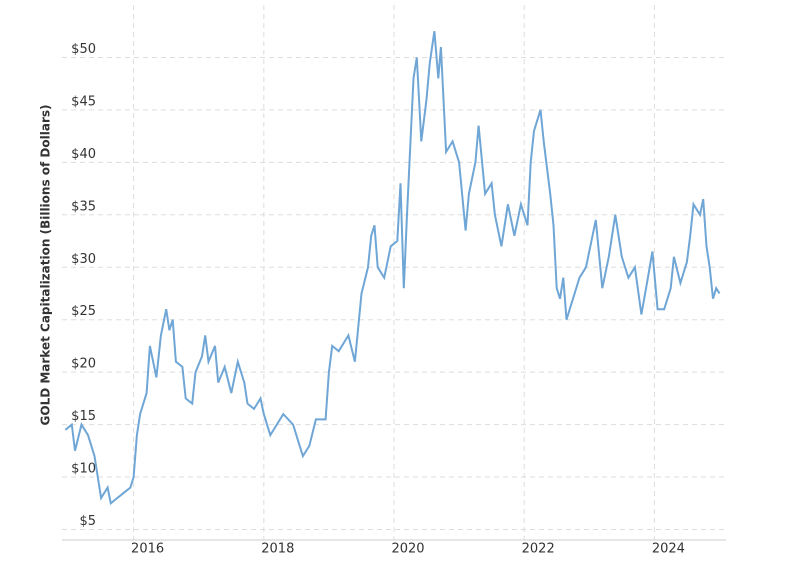 This screenshot has height=563, width=807. What do you see at coordinates (83, 259) in the screenshot?
I see `y-tick-label: $30` at bounding box center [83, 259].